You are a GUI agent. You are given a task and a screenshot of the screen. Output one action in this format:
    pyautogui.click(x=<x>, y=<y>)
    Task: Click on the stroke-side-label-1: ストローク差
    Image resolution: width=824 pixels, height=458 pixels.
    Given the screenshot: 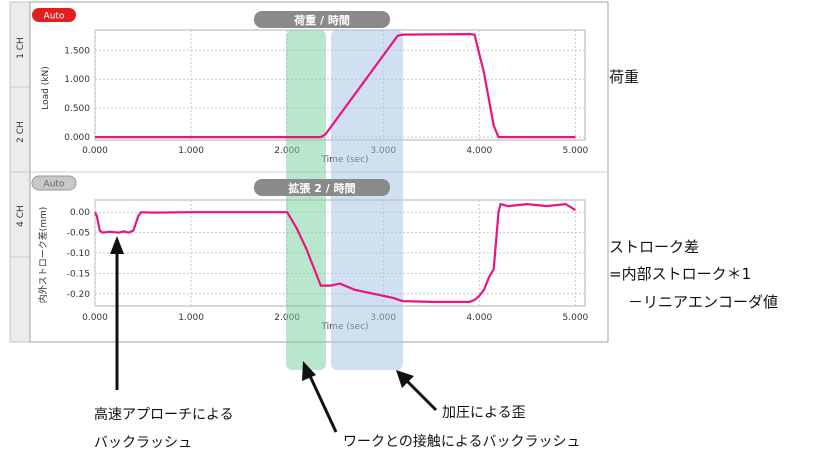 What is the action you would take?
    pyautogui.click(x=654, y=247)
    